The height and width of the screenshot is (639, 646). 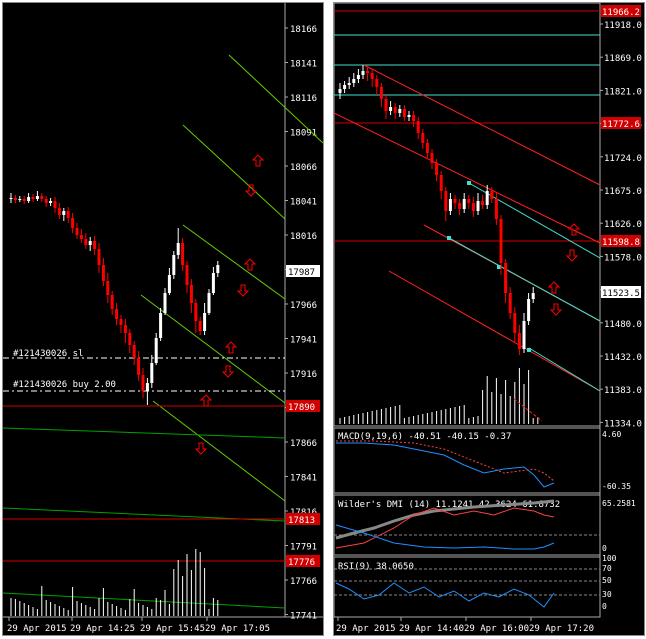 What do you see at coordinates (303, 444) in the screenshot?
I see `price-label: 17866` at bounding box center [303, 444].